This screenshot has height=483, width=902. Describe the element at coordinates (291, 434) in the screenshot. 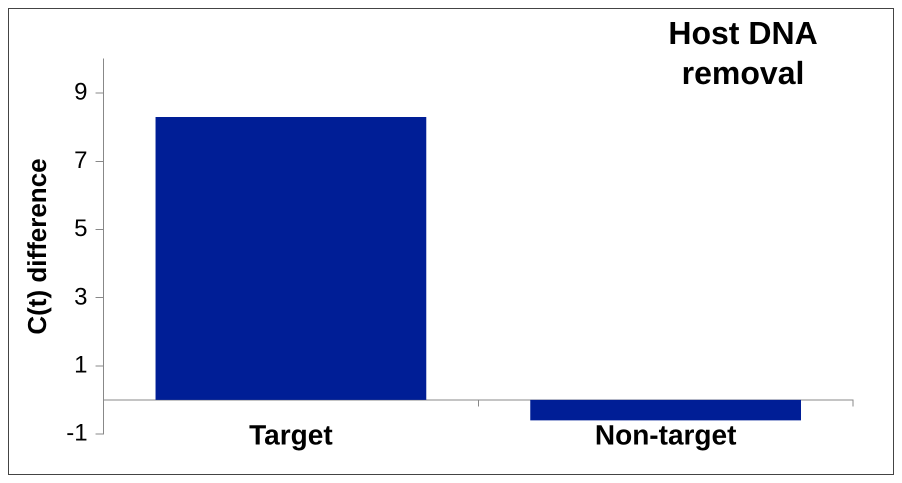

I see `x-tick-label: Target` at that location.